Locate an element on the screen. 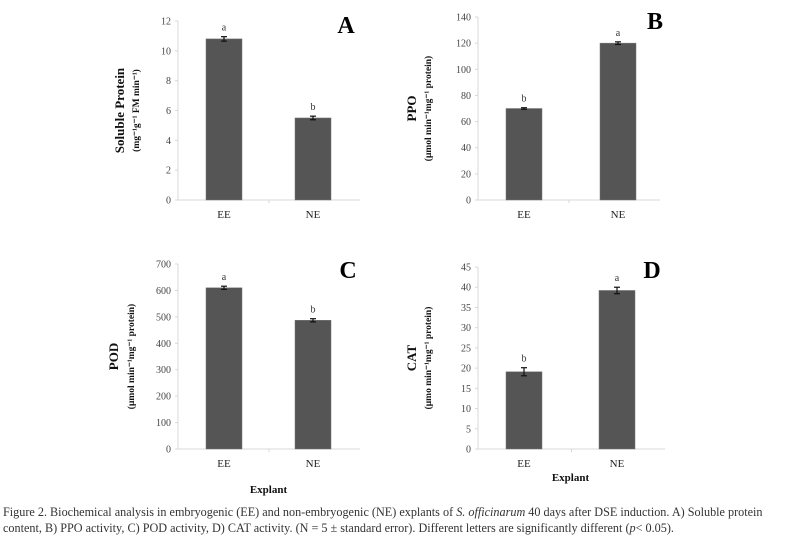 This screenshot has width=787, height=543. y-tick-label: 700 is located at coordinates (163, 265).